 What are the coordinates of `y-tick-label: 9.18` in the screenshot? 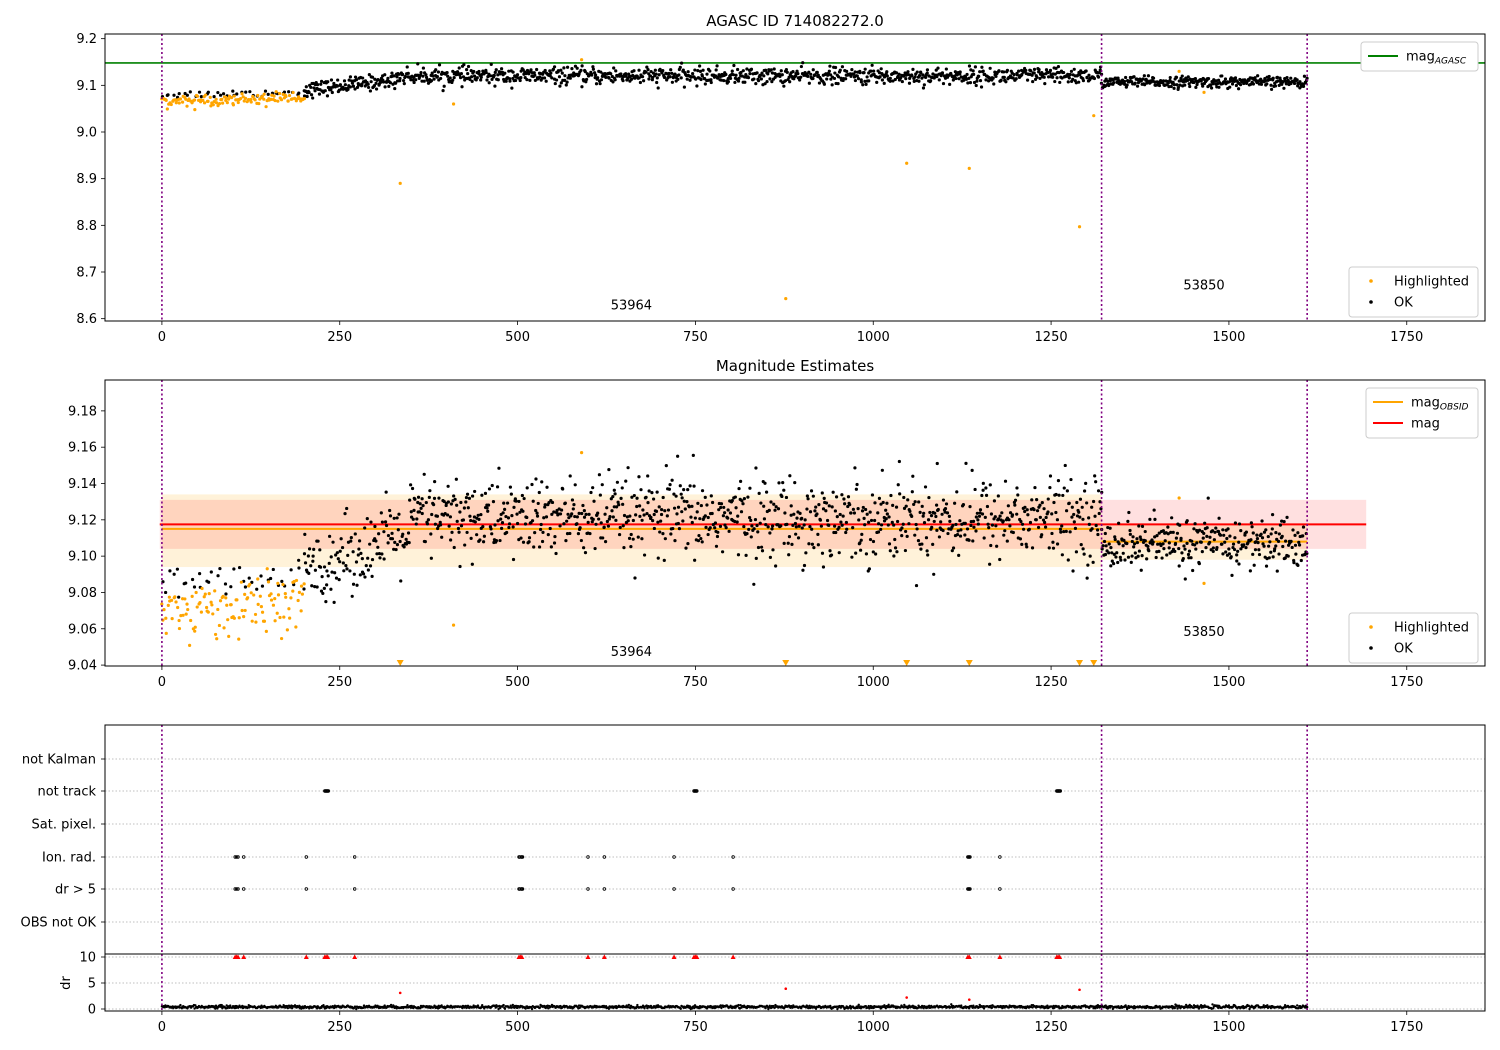 It's located at (82, 411).